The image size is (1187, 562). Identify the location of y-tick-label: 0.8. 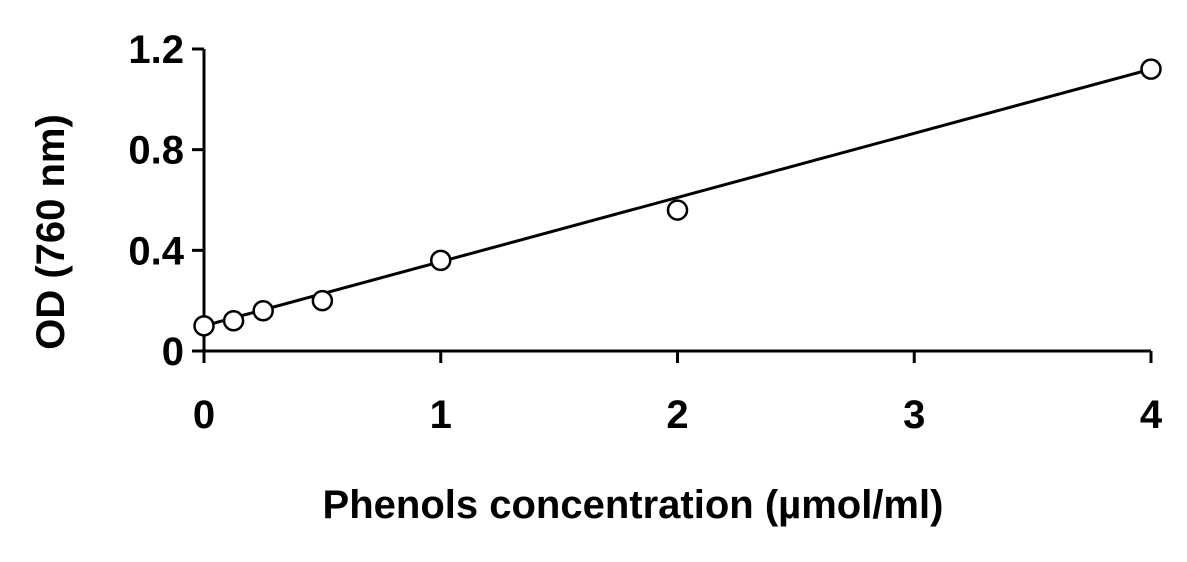
(156, 151).